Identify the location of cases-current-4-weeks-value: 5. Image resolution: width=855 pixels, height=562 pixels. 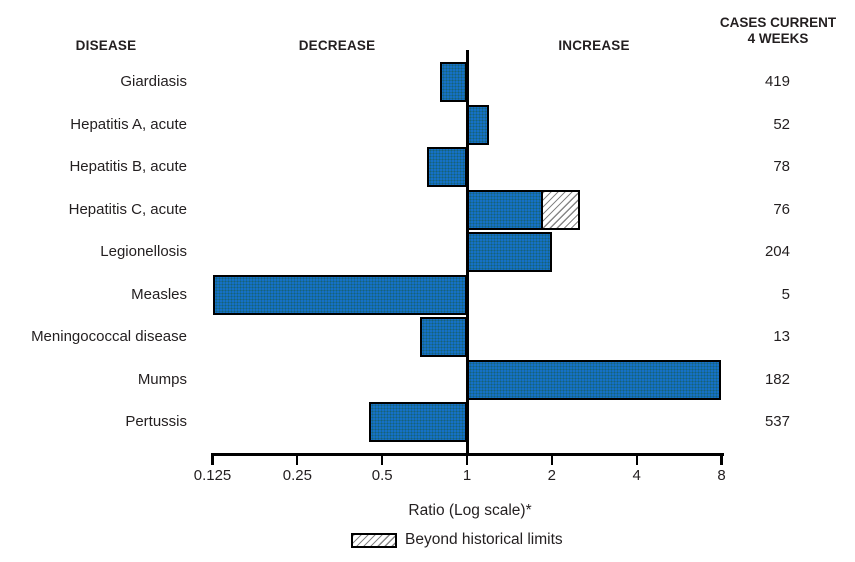
(785, 294).